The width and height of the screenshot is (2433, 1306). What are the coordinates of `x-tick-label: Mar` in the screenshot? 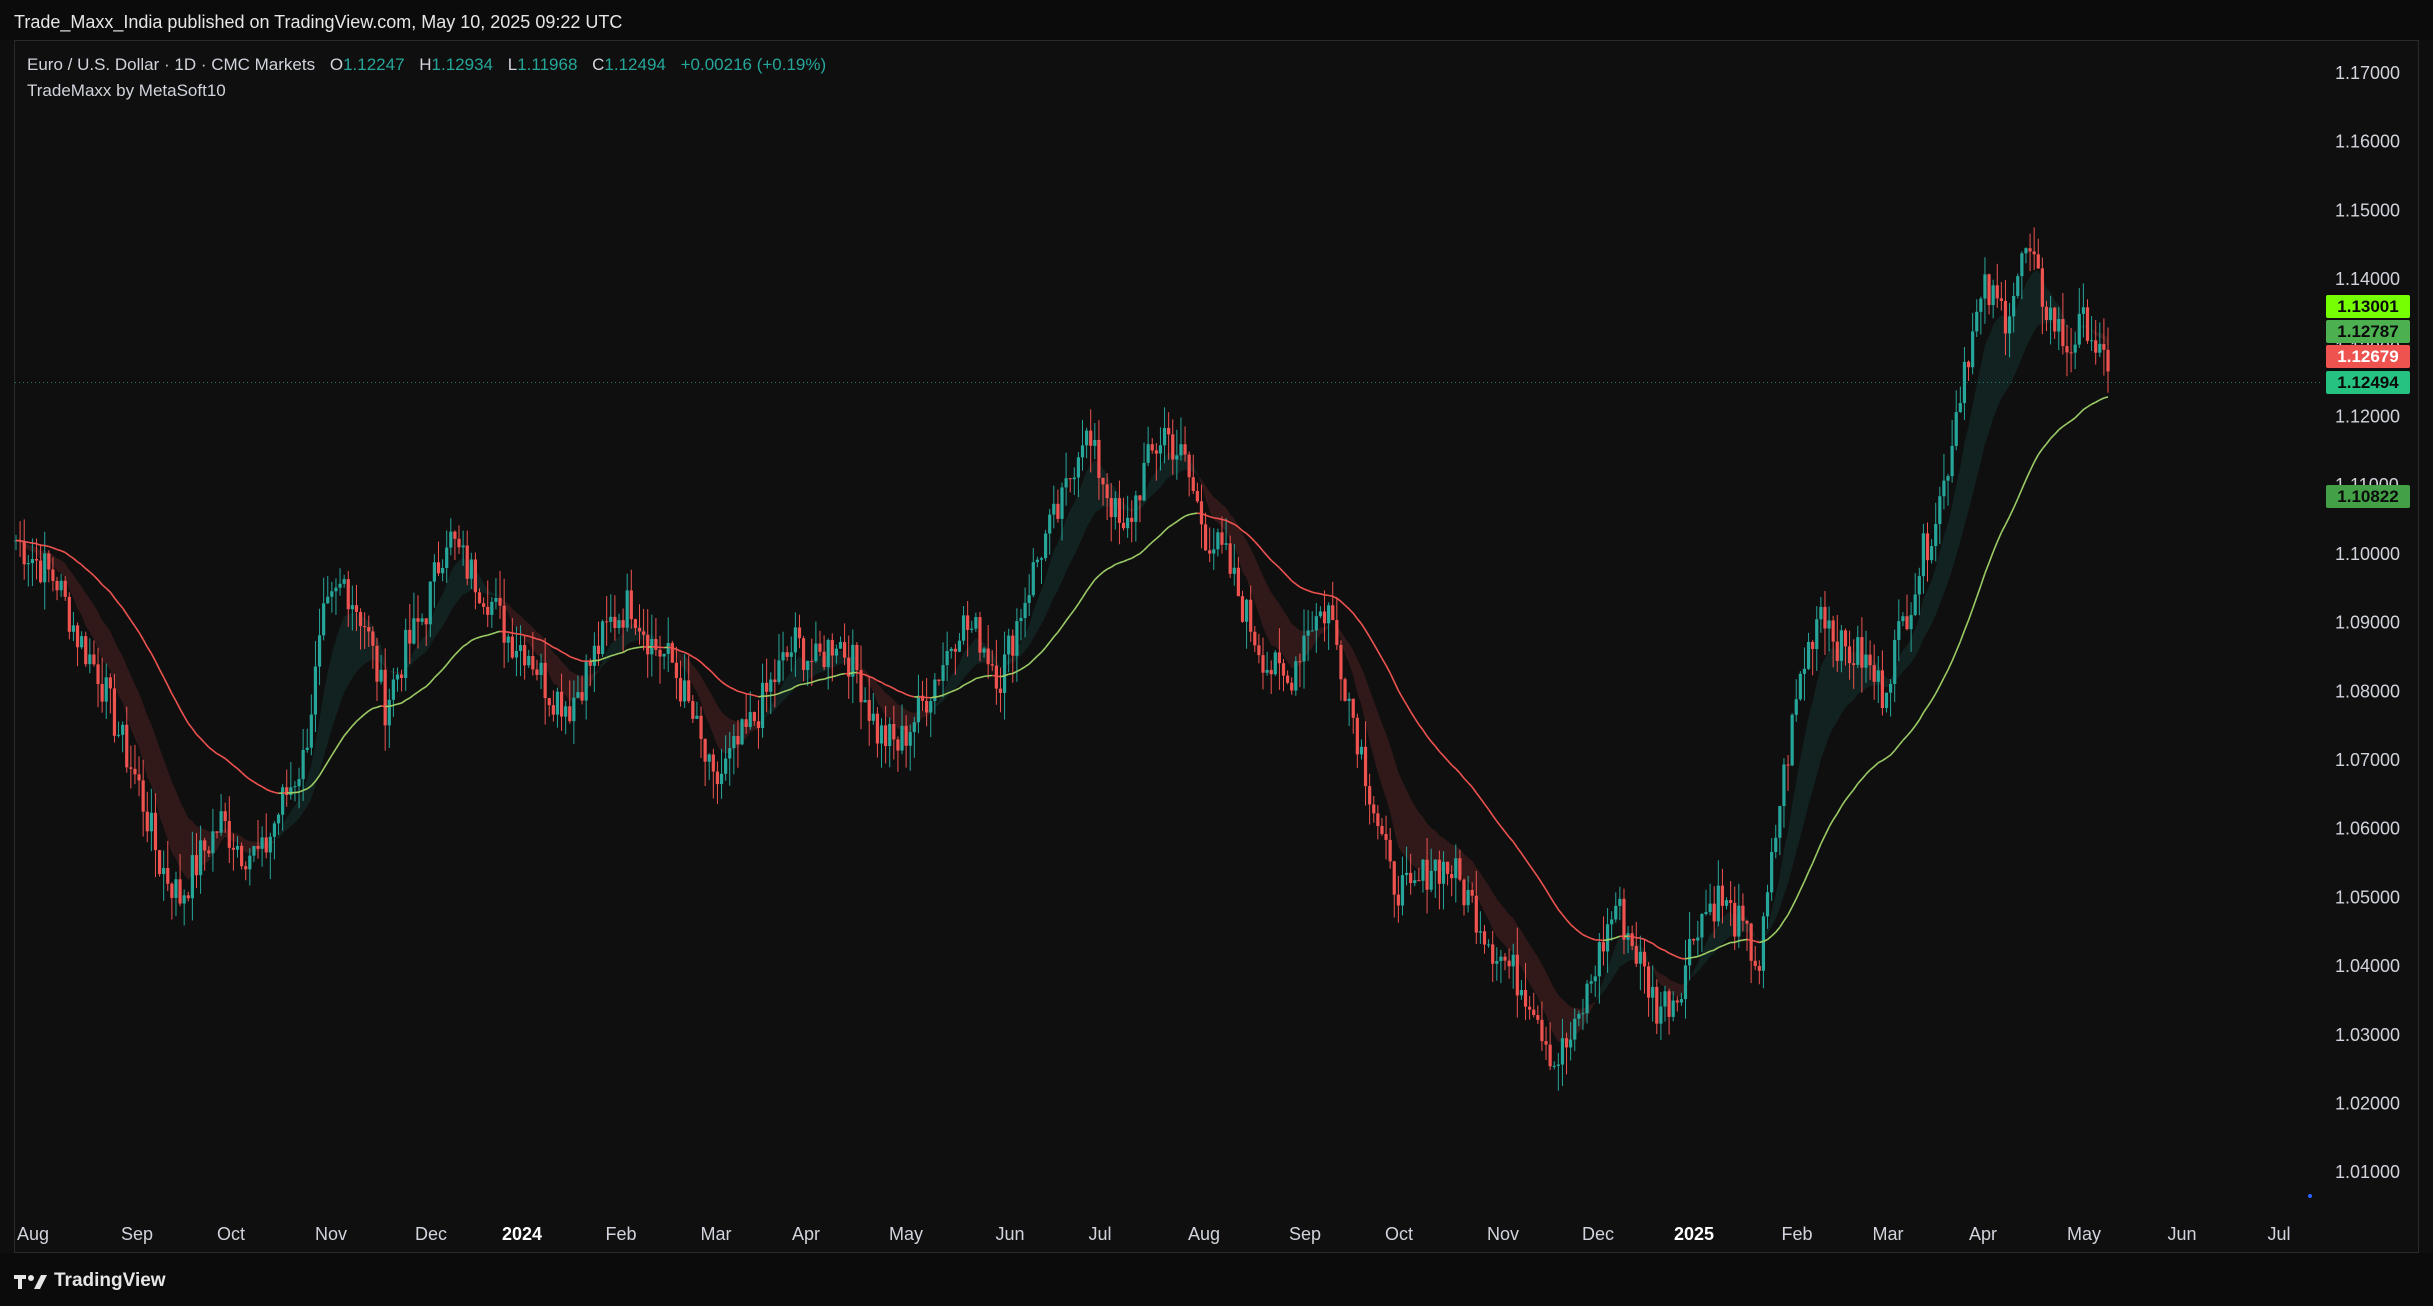 It's located at (1888, 1234).